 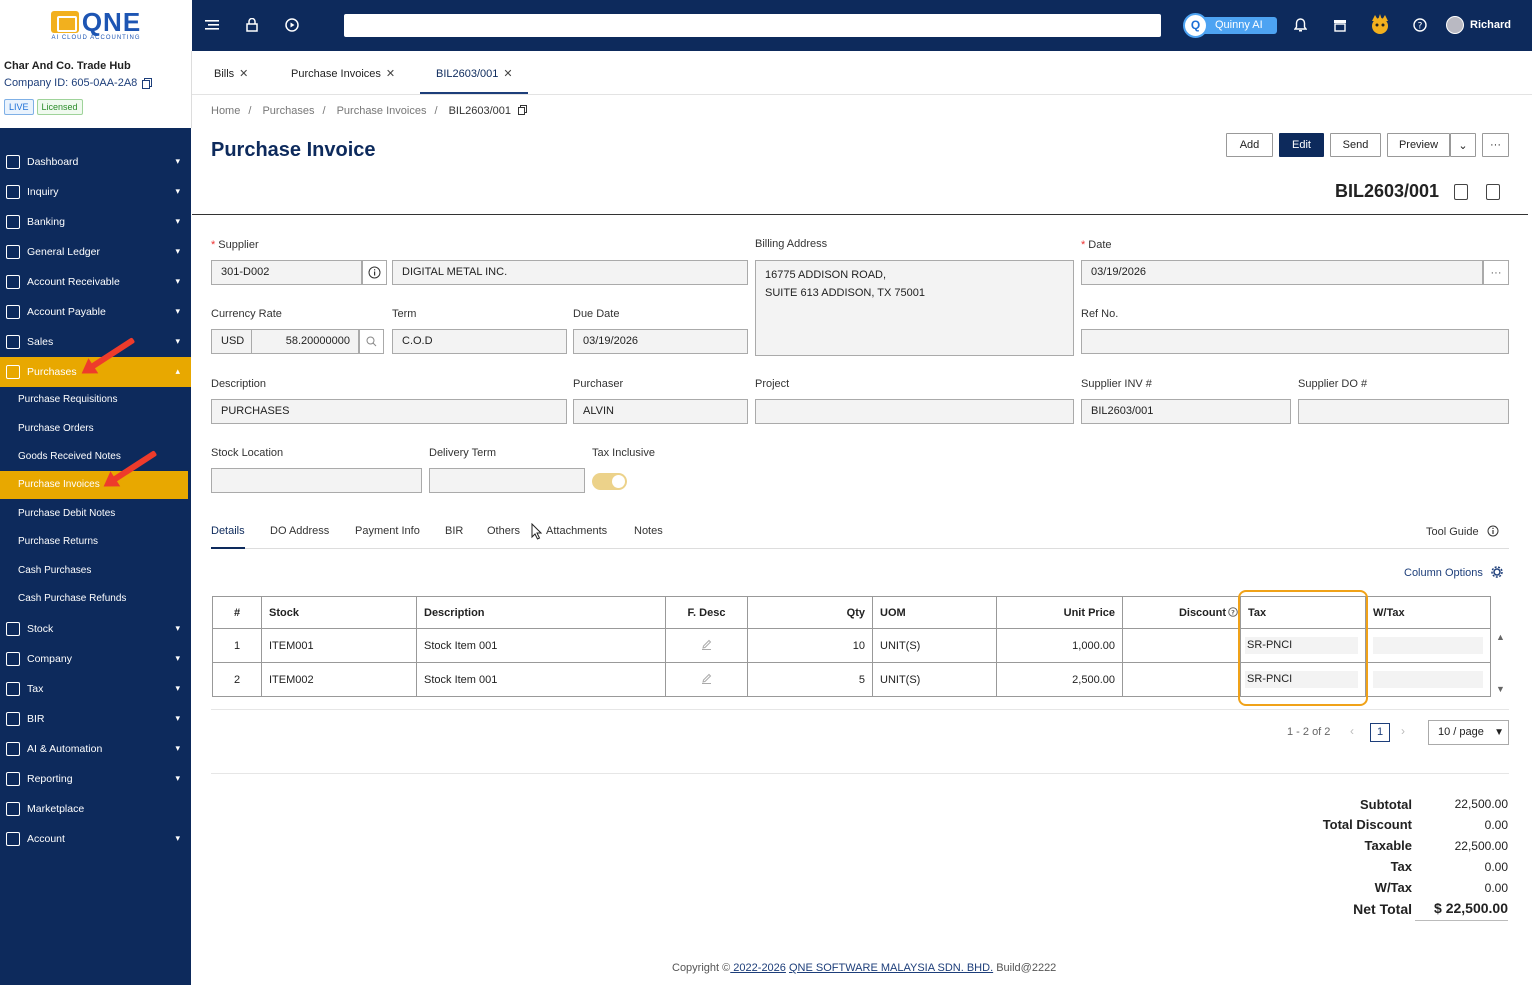 I want to click on sidebar-item-company: Company ▾, so click(x=95, y=659).